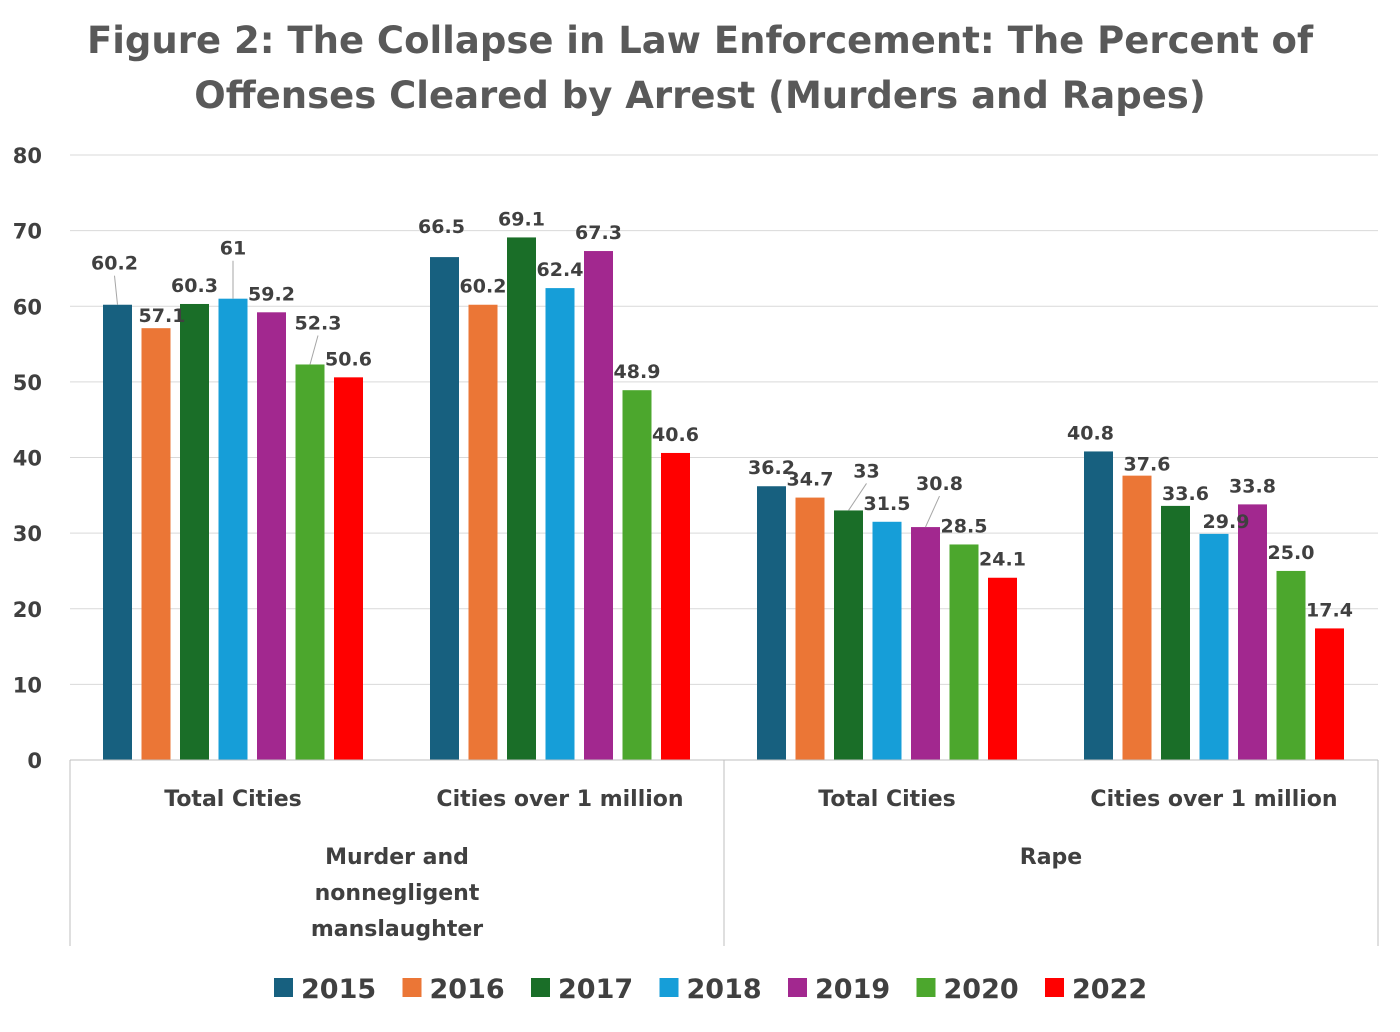  What do you see at coordinates (1002, 560) in the screenshot?
I see `data-label-2022-cluster-3: 24.1` at bounding box center [1002, 560].